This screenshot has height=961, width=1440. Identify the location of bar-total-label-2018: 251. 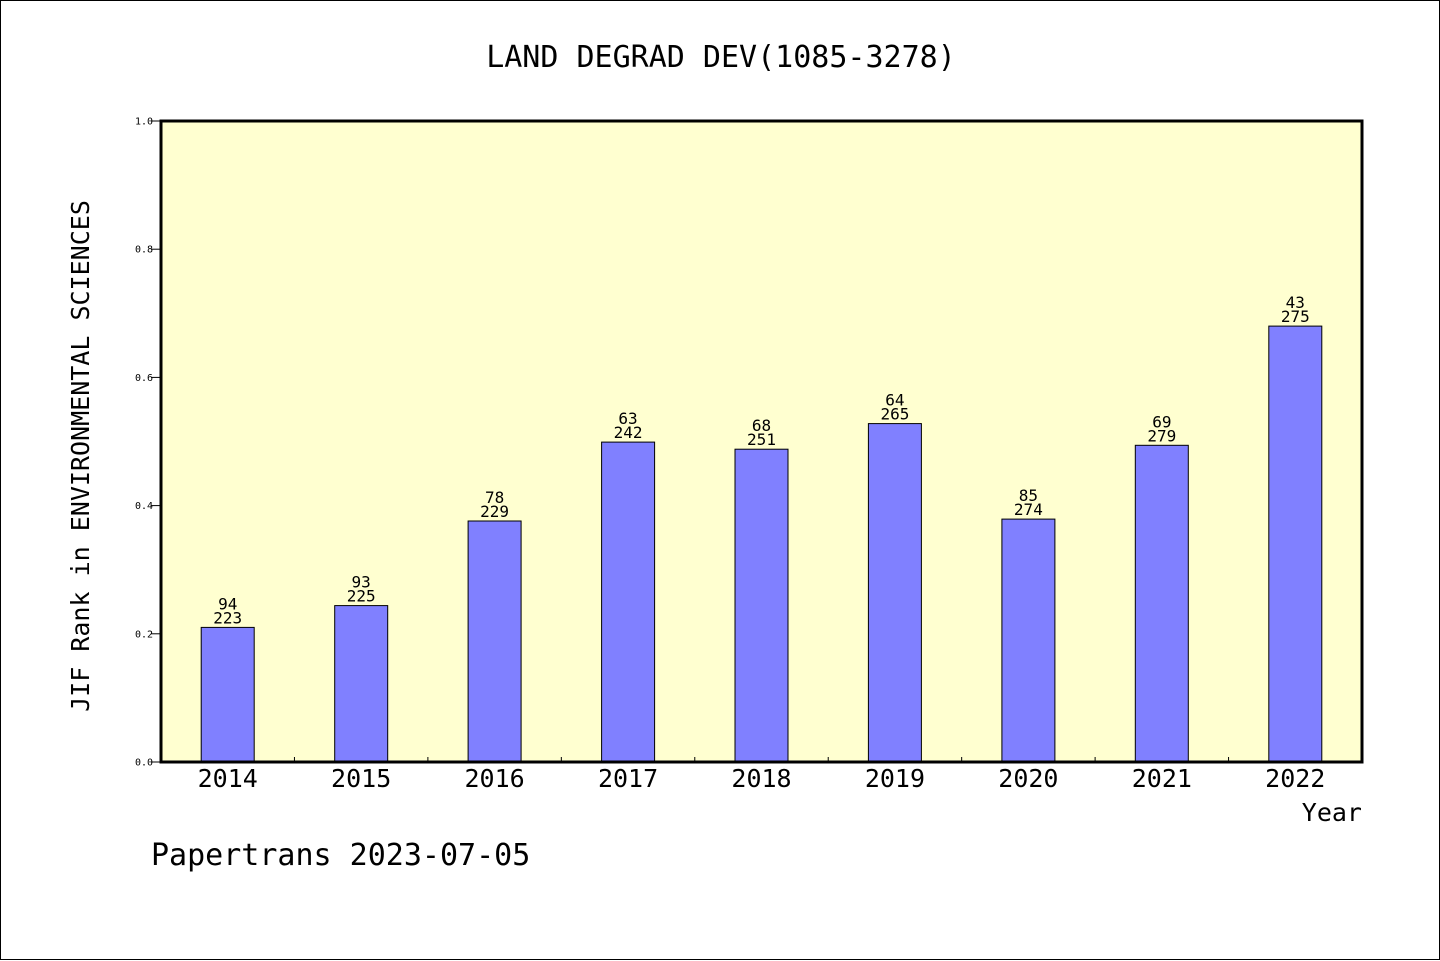
(761, 439).